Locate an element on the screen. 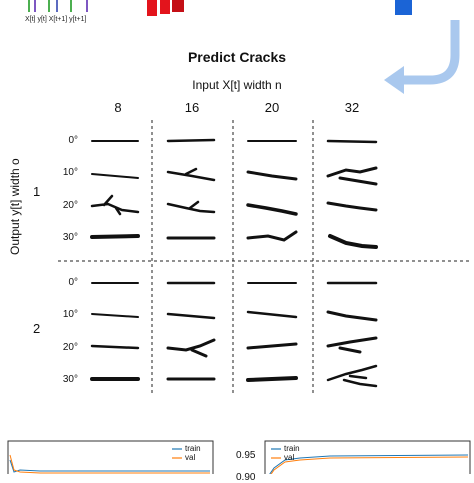  column-header-8: 8 is located at coordinates (118, 107).